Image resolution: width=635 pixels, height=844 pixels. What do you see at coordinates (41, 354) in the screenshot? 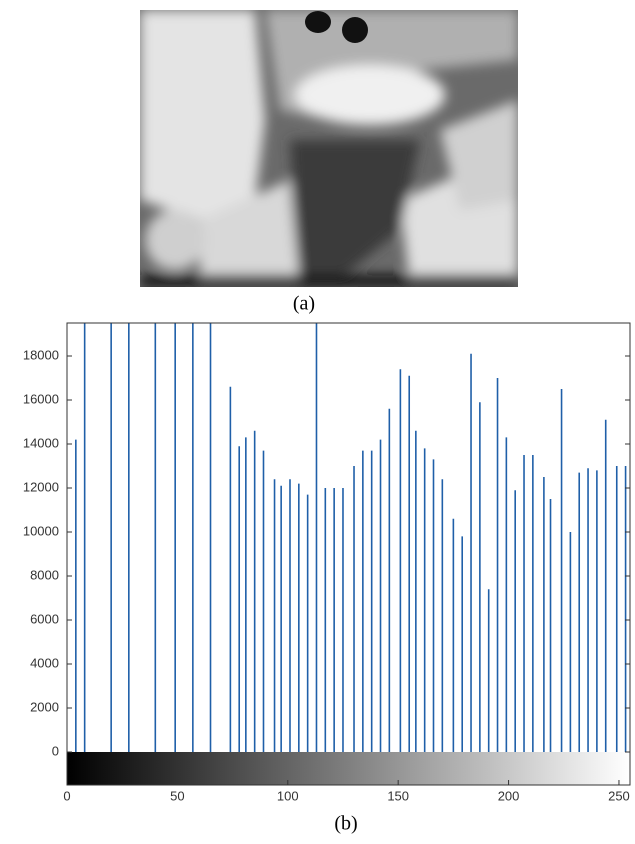
I see `y-tick-label: 18000` at bounding box center [41, 354].